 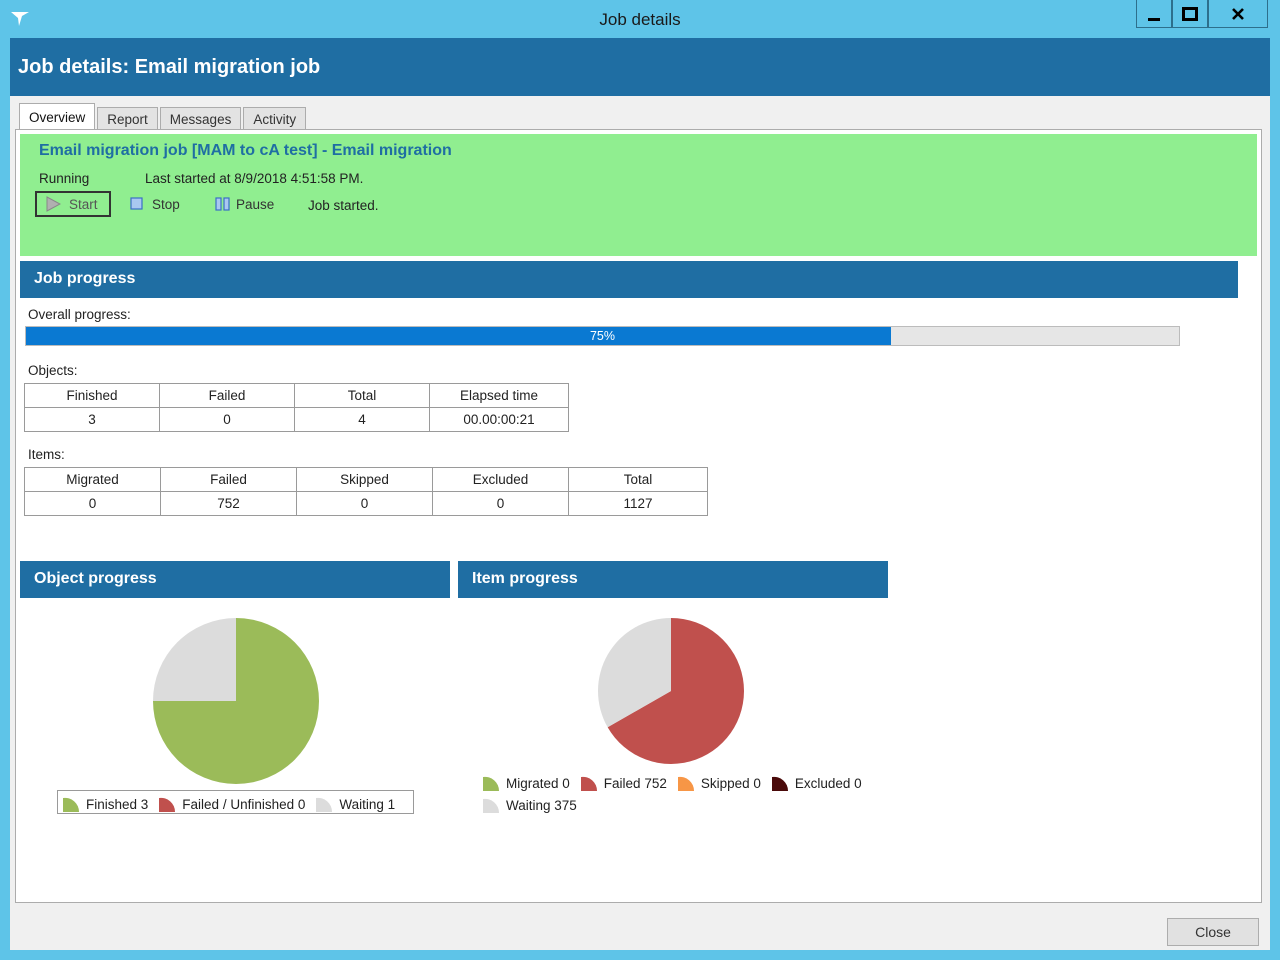 What do you see at coordinates (136, 203) in the screenshot?
I see `stop-icon` at bounding box center [136, 203].